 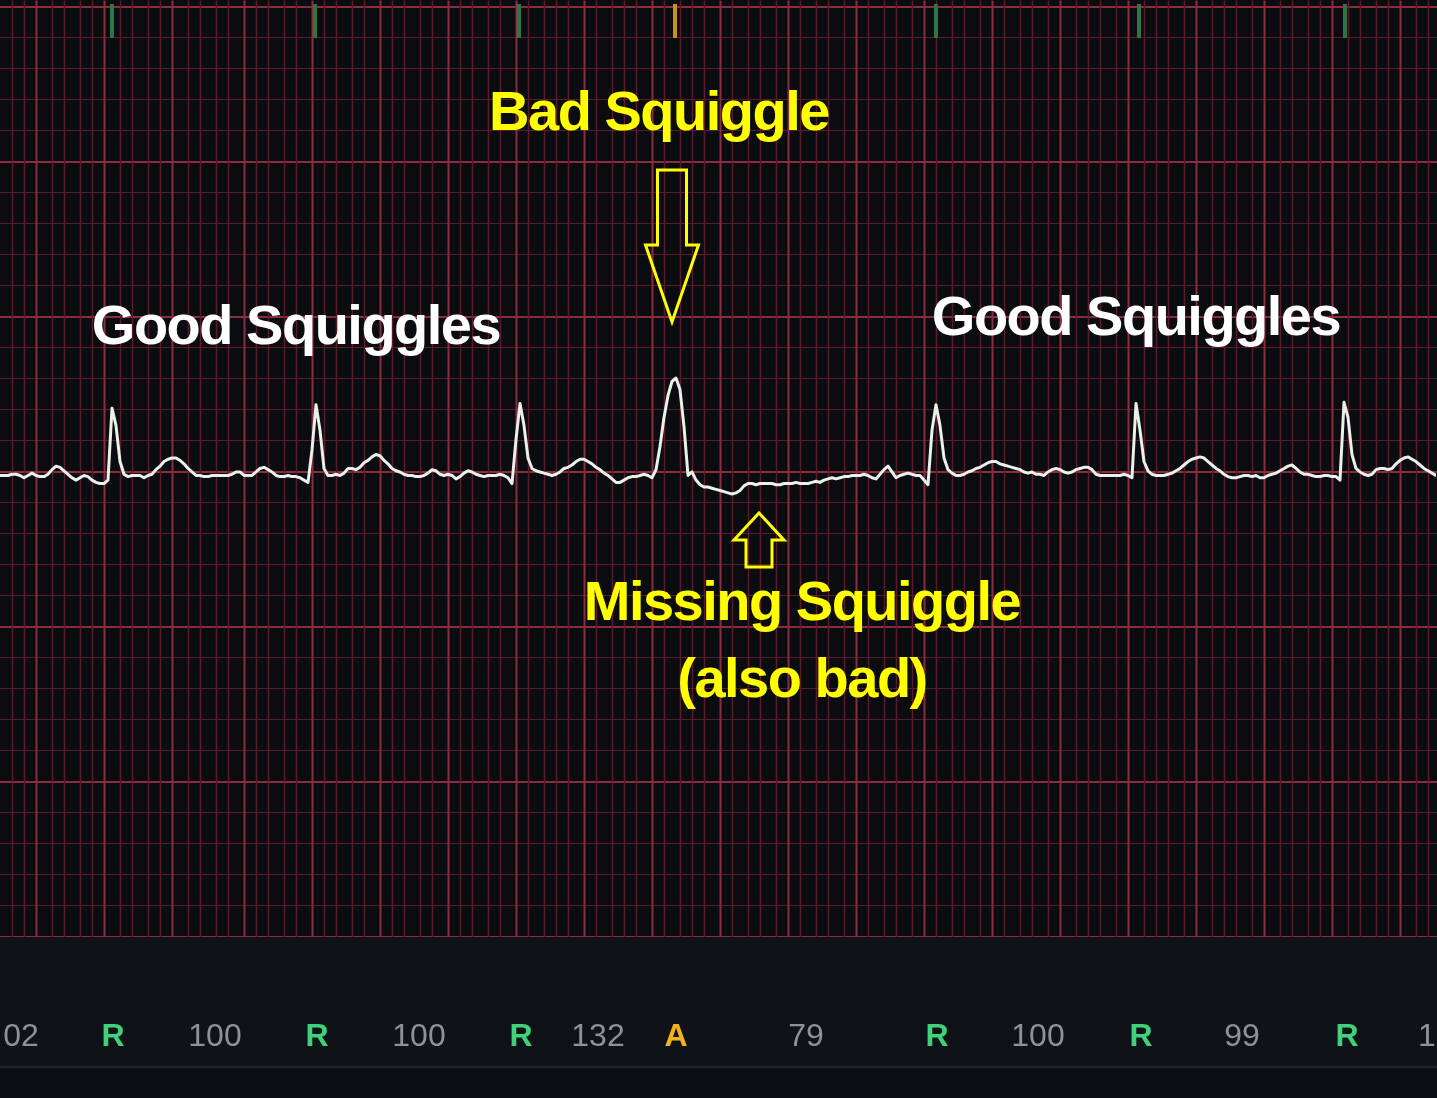 What do you see at coordinates (21, 1035) in the screenshot?
I see `text: 02` at bounding box center [21, 1035].